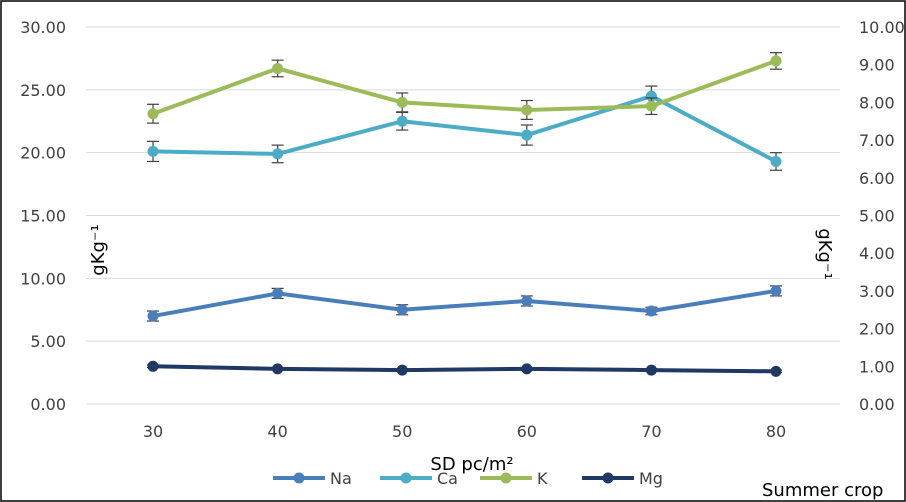 The image size is (906, 502). Describe the element at coordinates (651, 478) in the screenshot. I see `legend-label: Mg` at that location.